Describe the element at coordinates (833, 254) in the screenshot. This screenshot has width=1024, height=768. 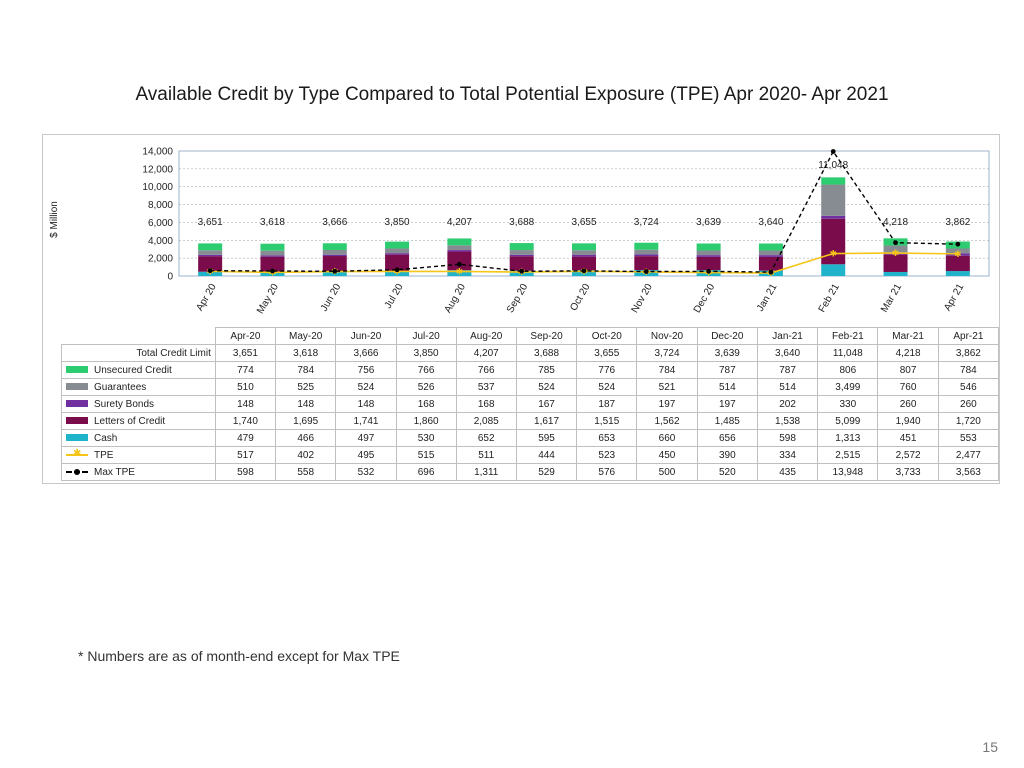
I see `tpe-point: ✱` at that location.